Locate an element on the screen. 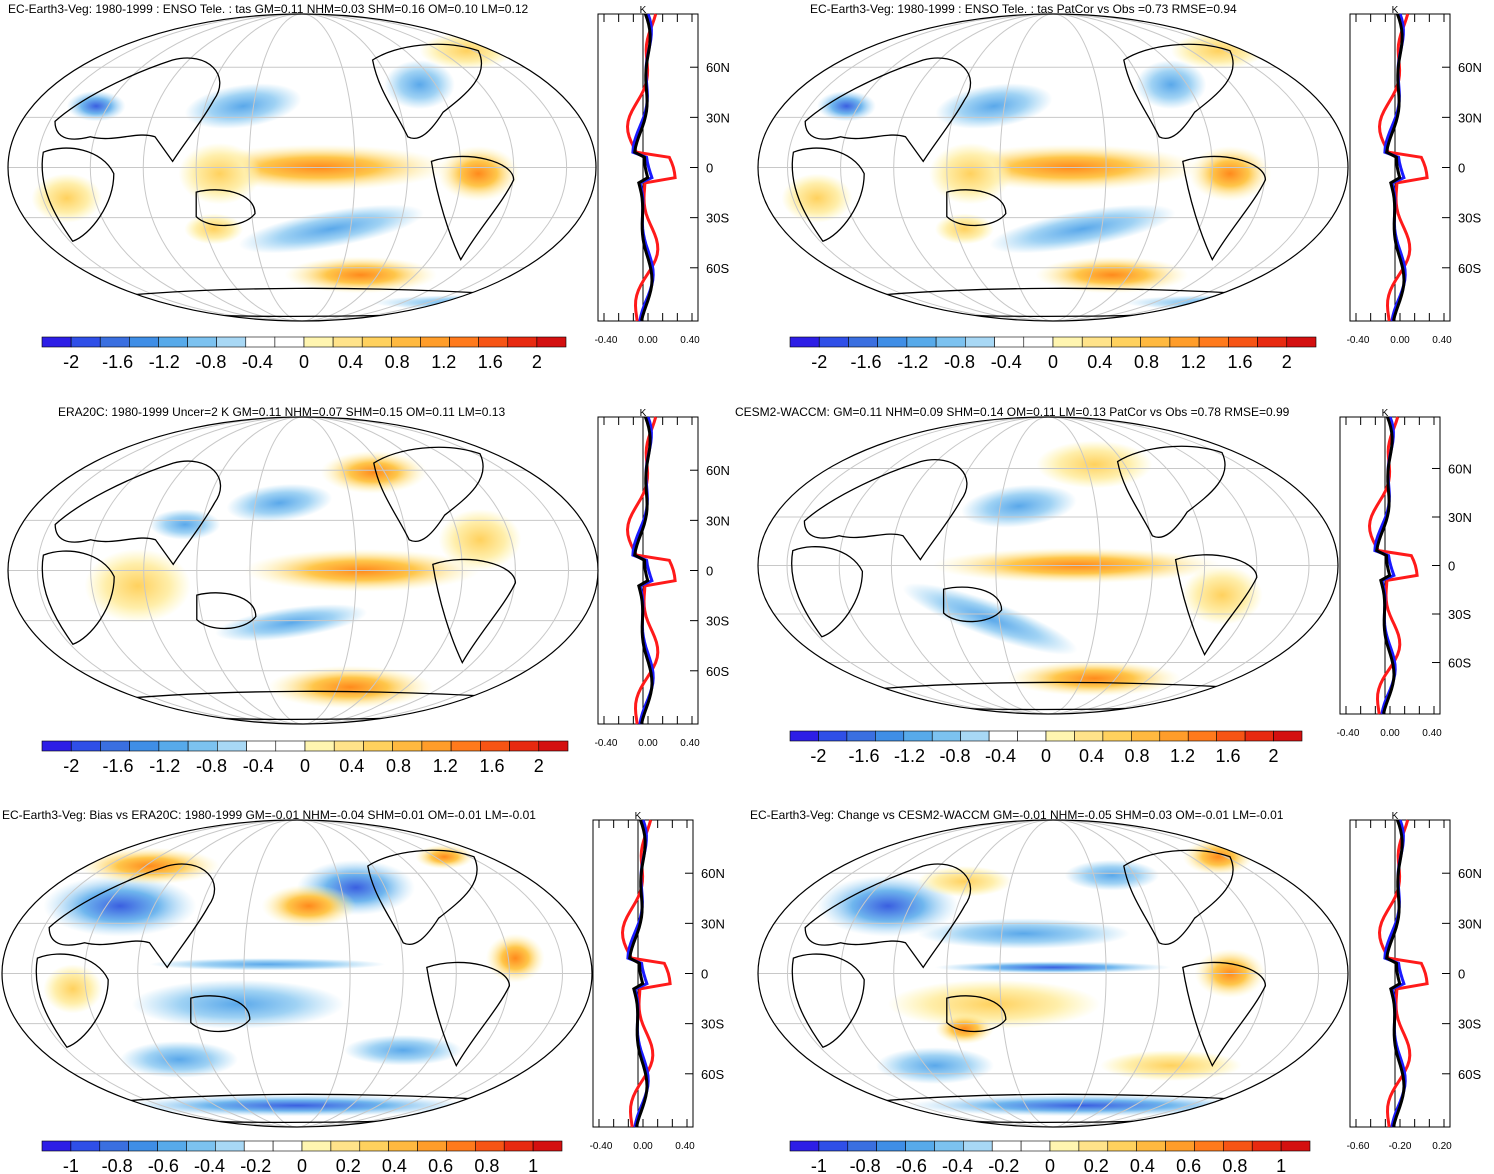 The height and width of the screenshot is (1174, 1494). lat-label: 0 is located at coordinates (1461, 974).